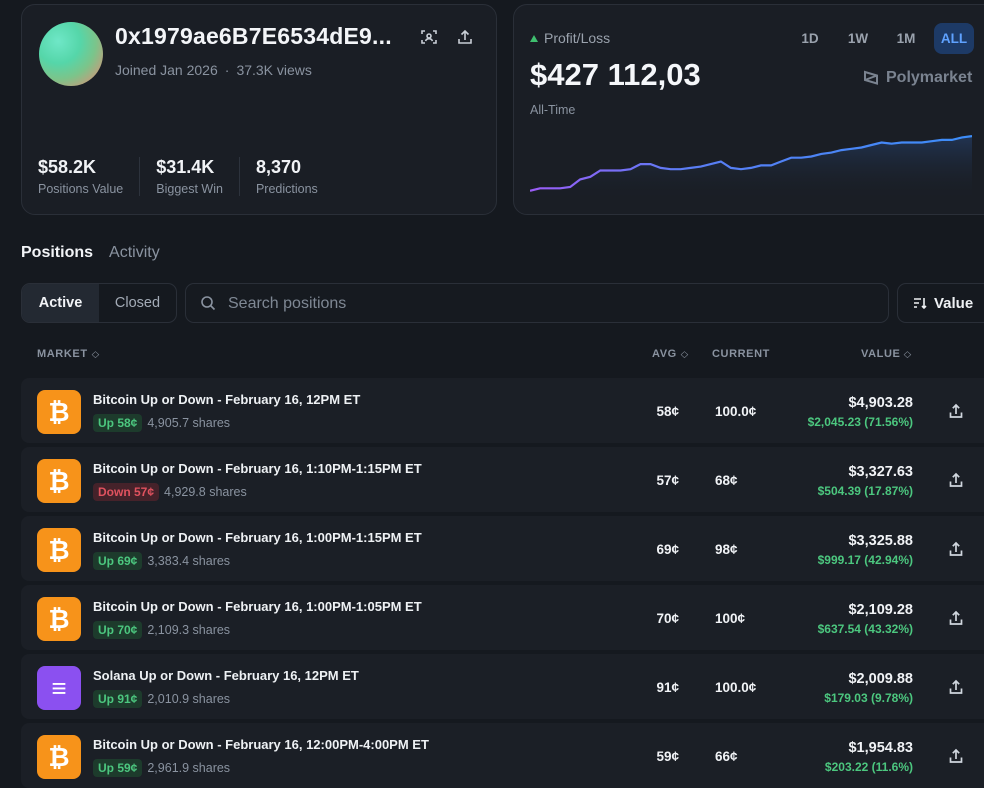 The width and height of the screenshot is (984, 788). I want to click on market-title: Solana Up or Down - February 16, 12PM ET, so click(226, 675).